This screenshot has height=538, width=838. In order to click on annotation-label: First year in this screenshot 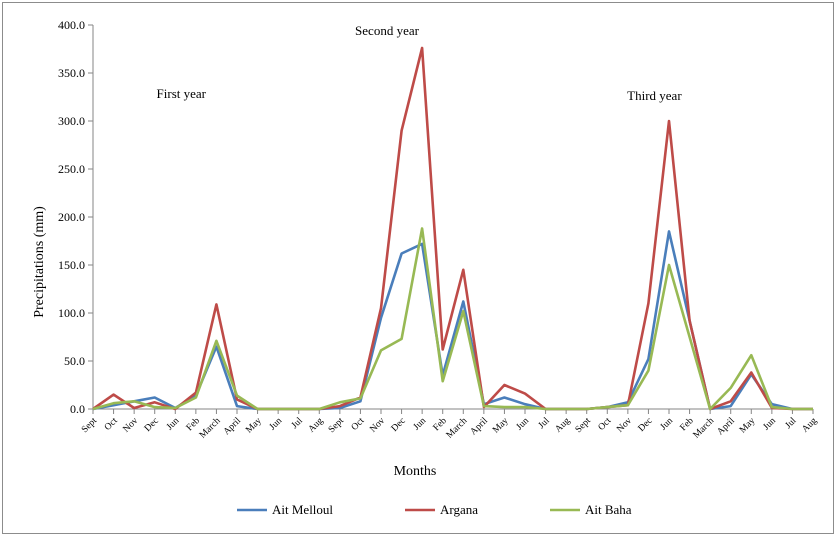, I will do `click(182, 93)`.